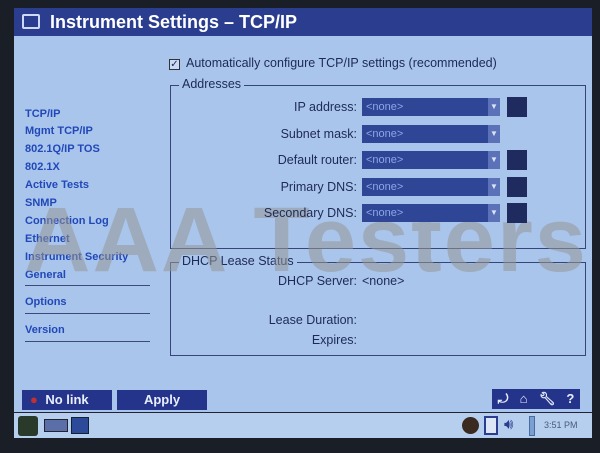  What do you see at coordinates (59, 131) in the screenshot?
I see `sidebar-item: Mgmt TCP/IP` at bounding box center [59, 131].